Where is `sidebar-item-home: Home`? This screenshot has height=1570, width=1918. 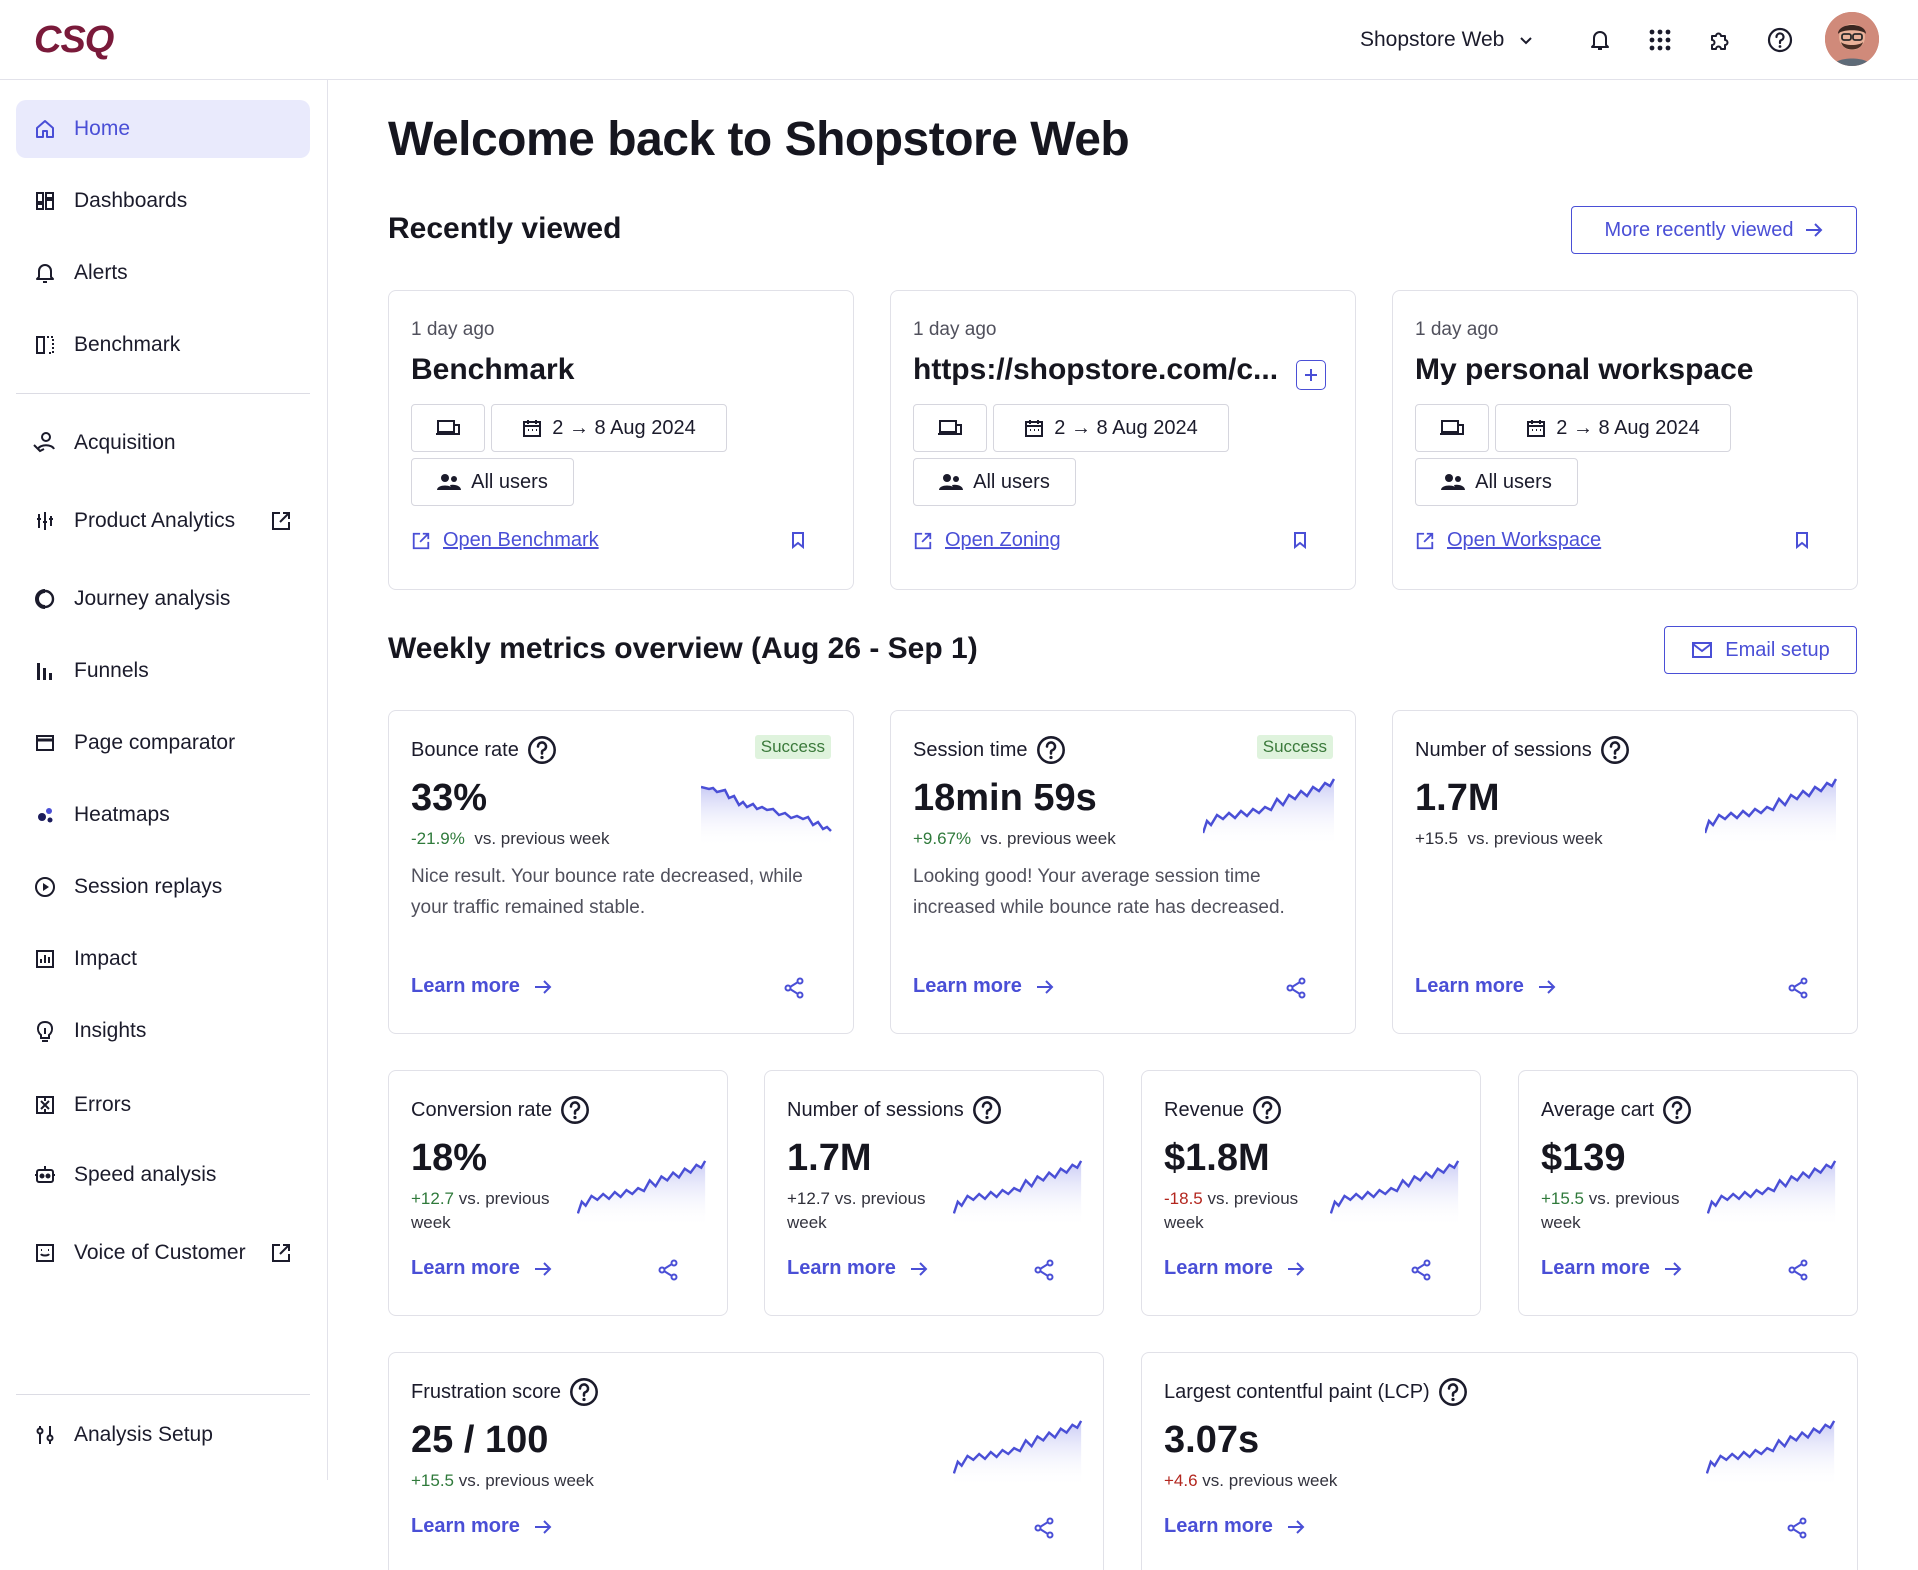 sidebar-item-home: Home is located at coordinates (163, 129).